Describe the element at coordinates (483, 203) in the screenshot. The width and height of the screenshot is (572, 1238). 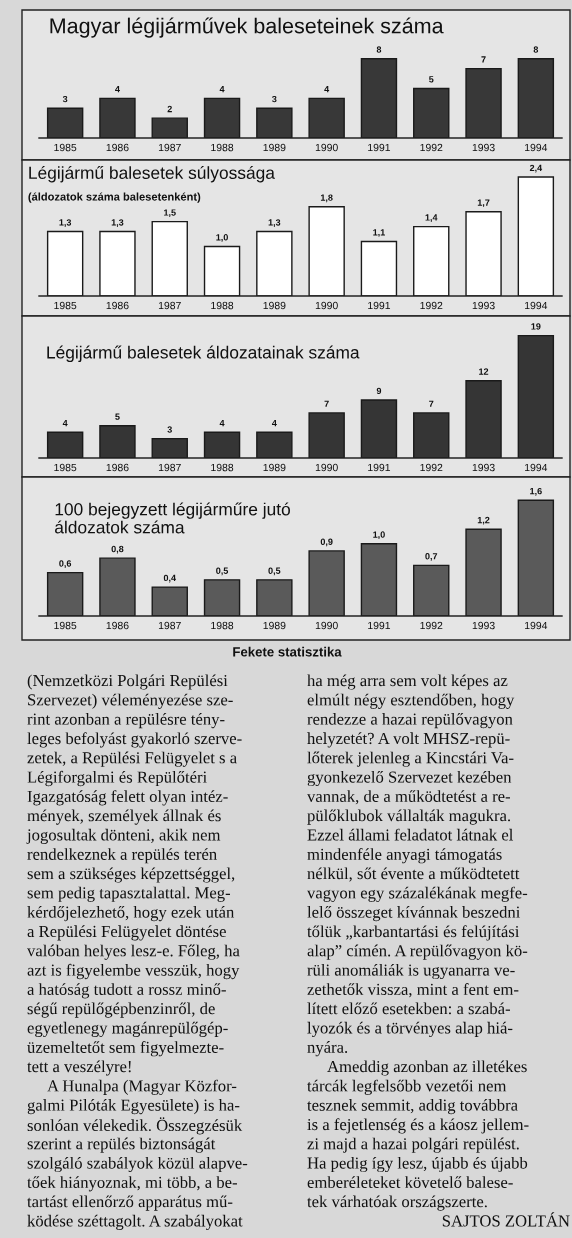
I see `data-label: 1,7` at that location.